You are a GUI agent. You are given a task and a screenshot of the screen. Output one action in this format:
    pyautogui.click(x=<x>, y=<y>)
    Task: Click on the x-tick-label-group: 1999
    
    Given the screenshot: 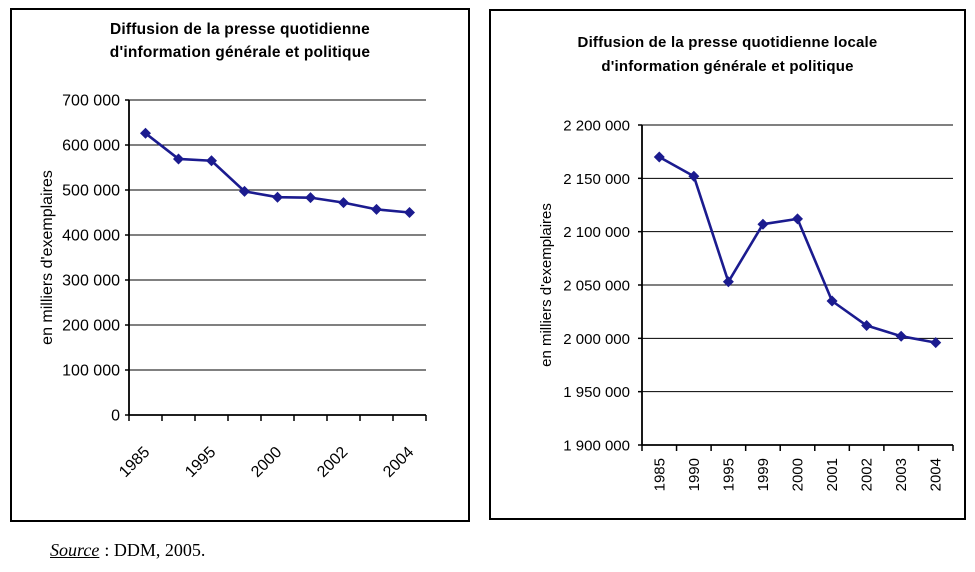 What is the action you would take?
    pyautogui.click(x=763, y=474)
    